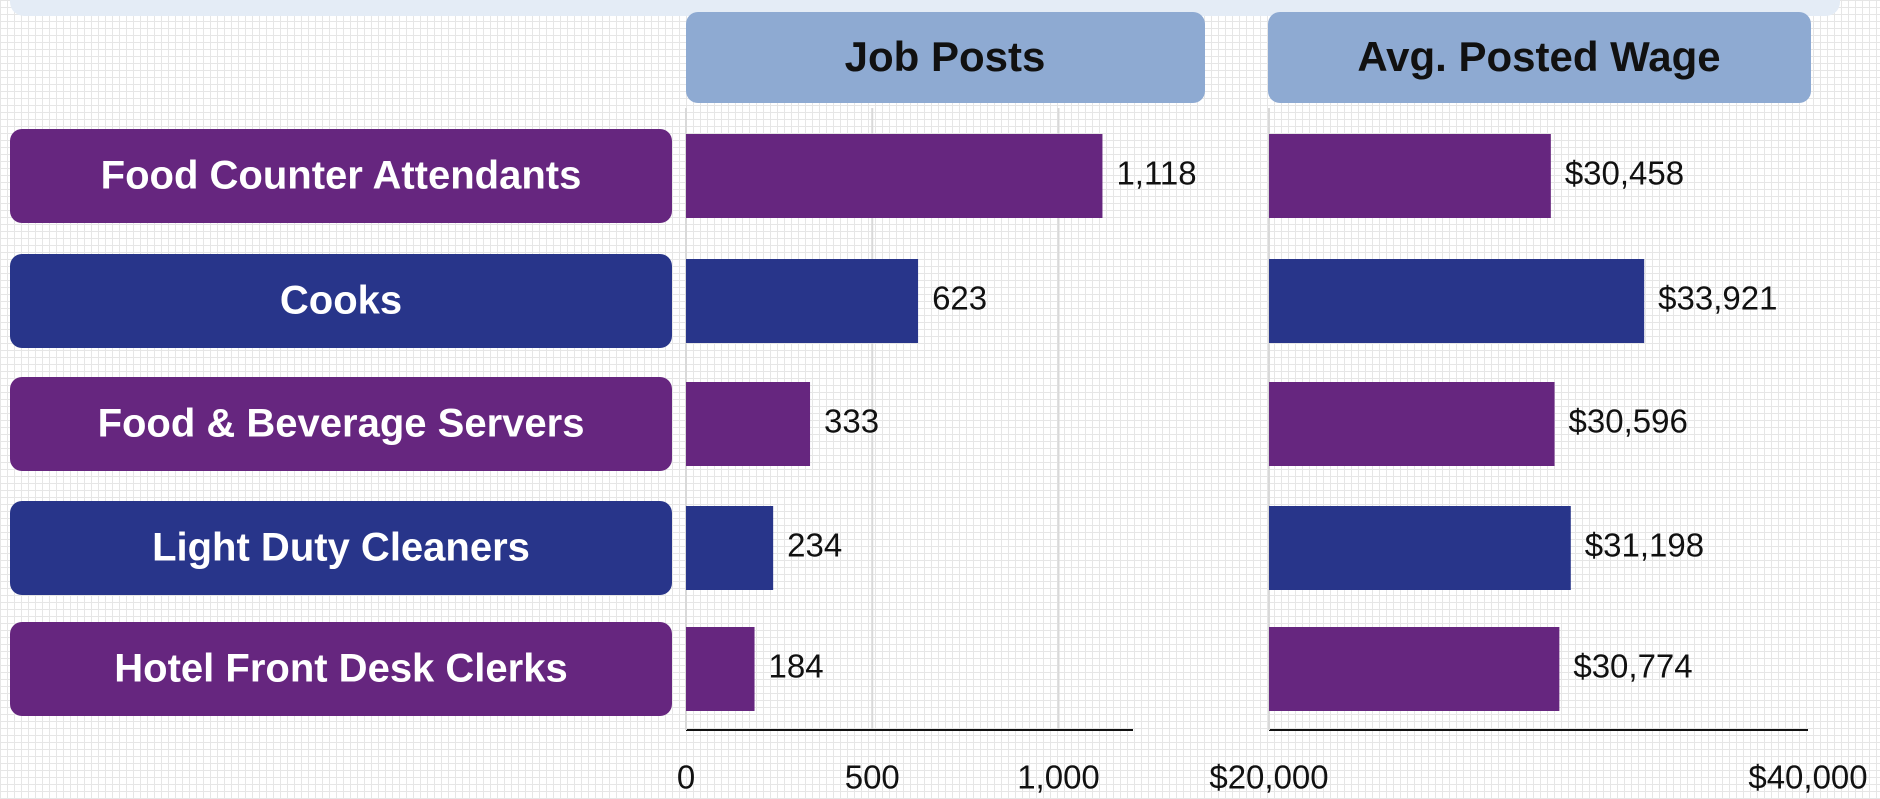 The height and width of the screenshot is (799, 1880). I want to click on category-label: Cooks, so click(341, 301).